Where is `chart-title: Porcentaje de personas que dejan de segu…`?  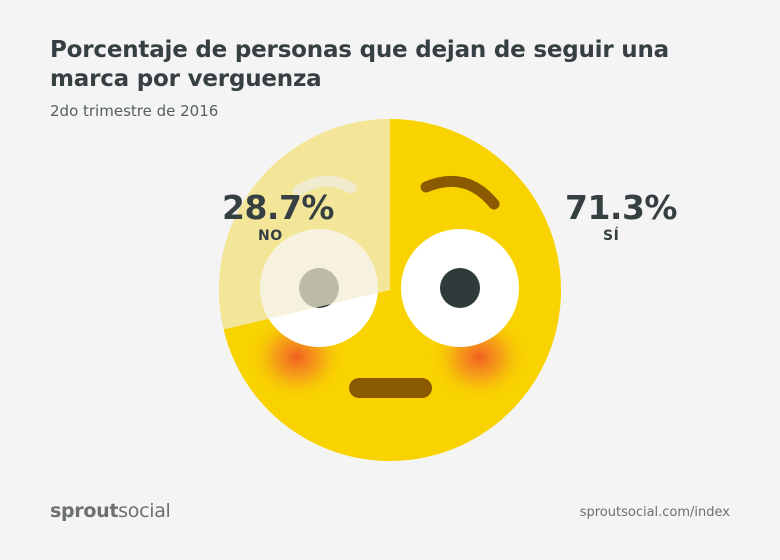 chart-title: Porcentaje de personas que dejan de segu… is located at coordinates (359, 64).